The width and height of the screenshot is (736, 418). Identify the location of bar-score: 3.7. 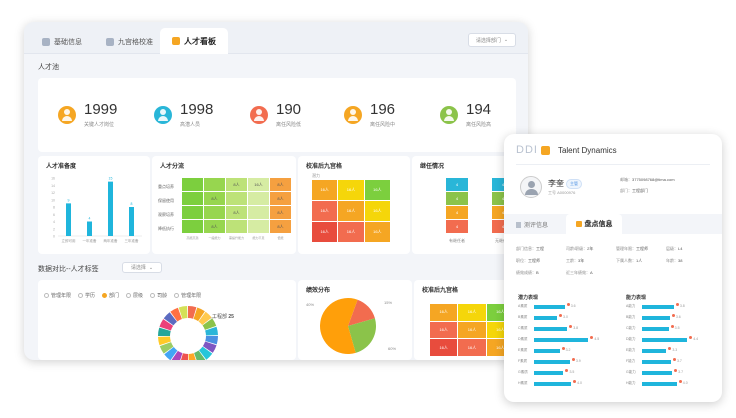
(681, 372).